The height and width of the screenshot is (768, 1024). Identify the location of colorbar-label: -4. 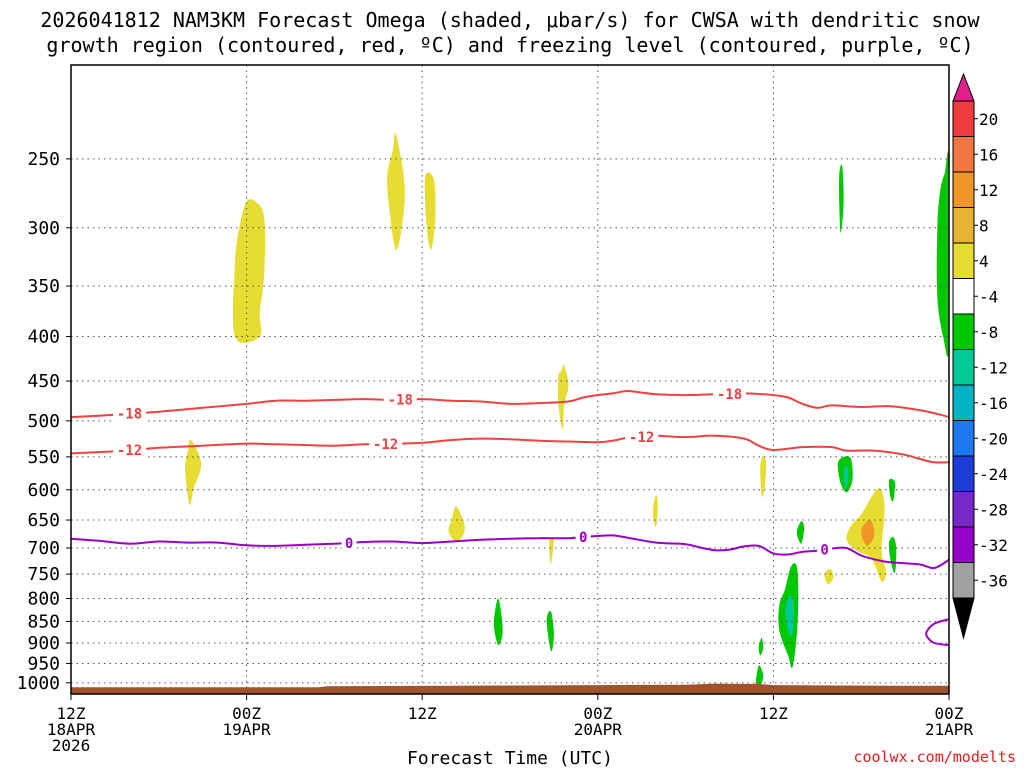
(988, 296).